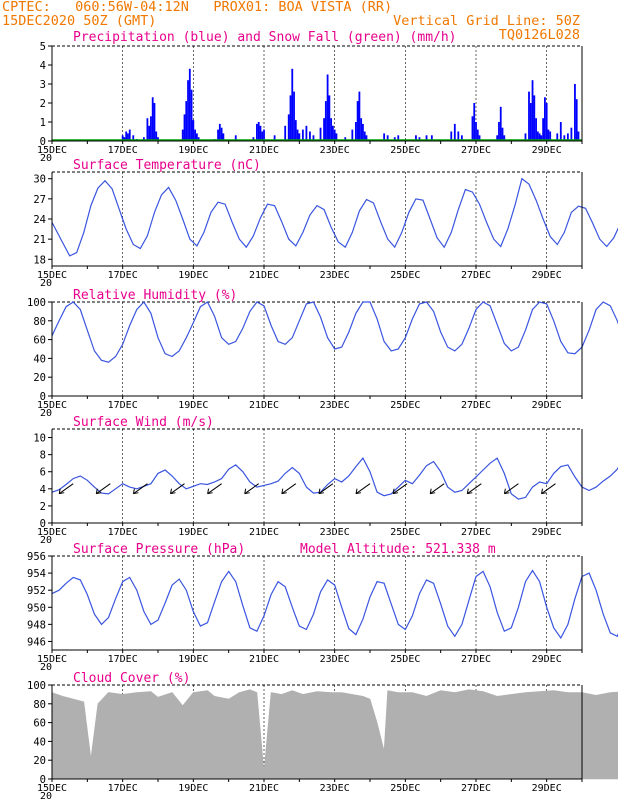 Image resolution: width=618 pixels, height=800 pixels. I want to click on y-tick-label: 6, so click(43, 473).